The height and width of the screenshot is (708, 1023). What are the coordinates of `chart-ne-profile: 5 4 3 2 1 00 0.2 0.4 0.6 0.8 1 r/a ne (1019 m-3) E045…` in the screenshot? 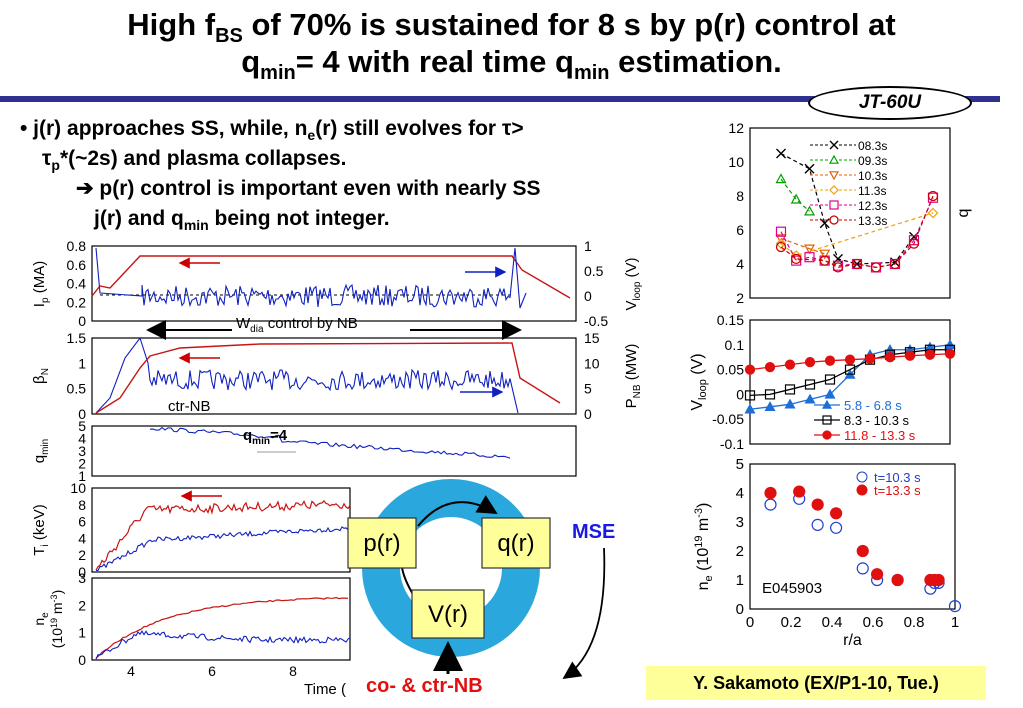 It's located at (827, 552).